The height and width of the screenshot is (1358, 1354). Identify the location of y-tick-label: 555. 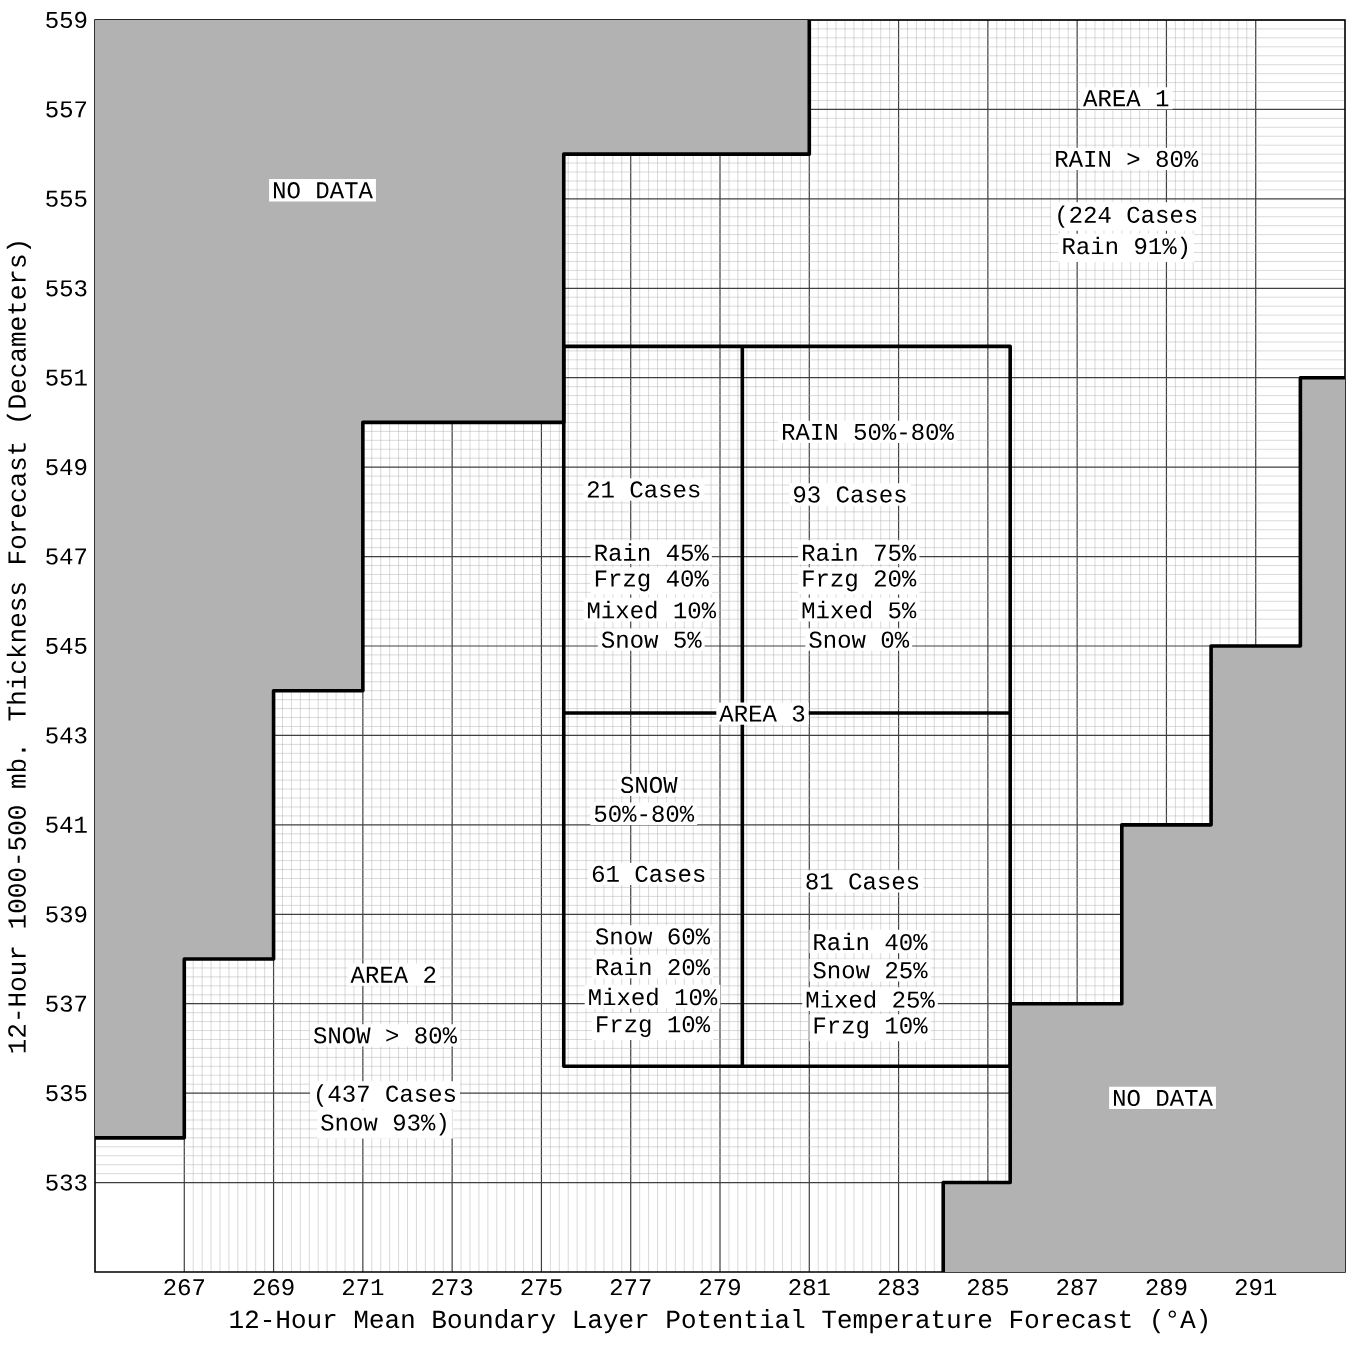
(66, 198).